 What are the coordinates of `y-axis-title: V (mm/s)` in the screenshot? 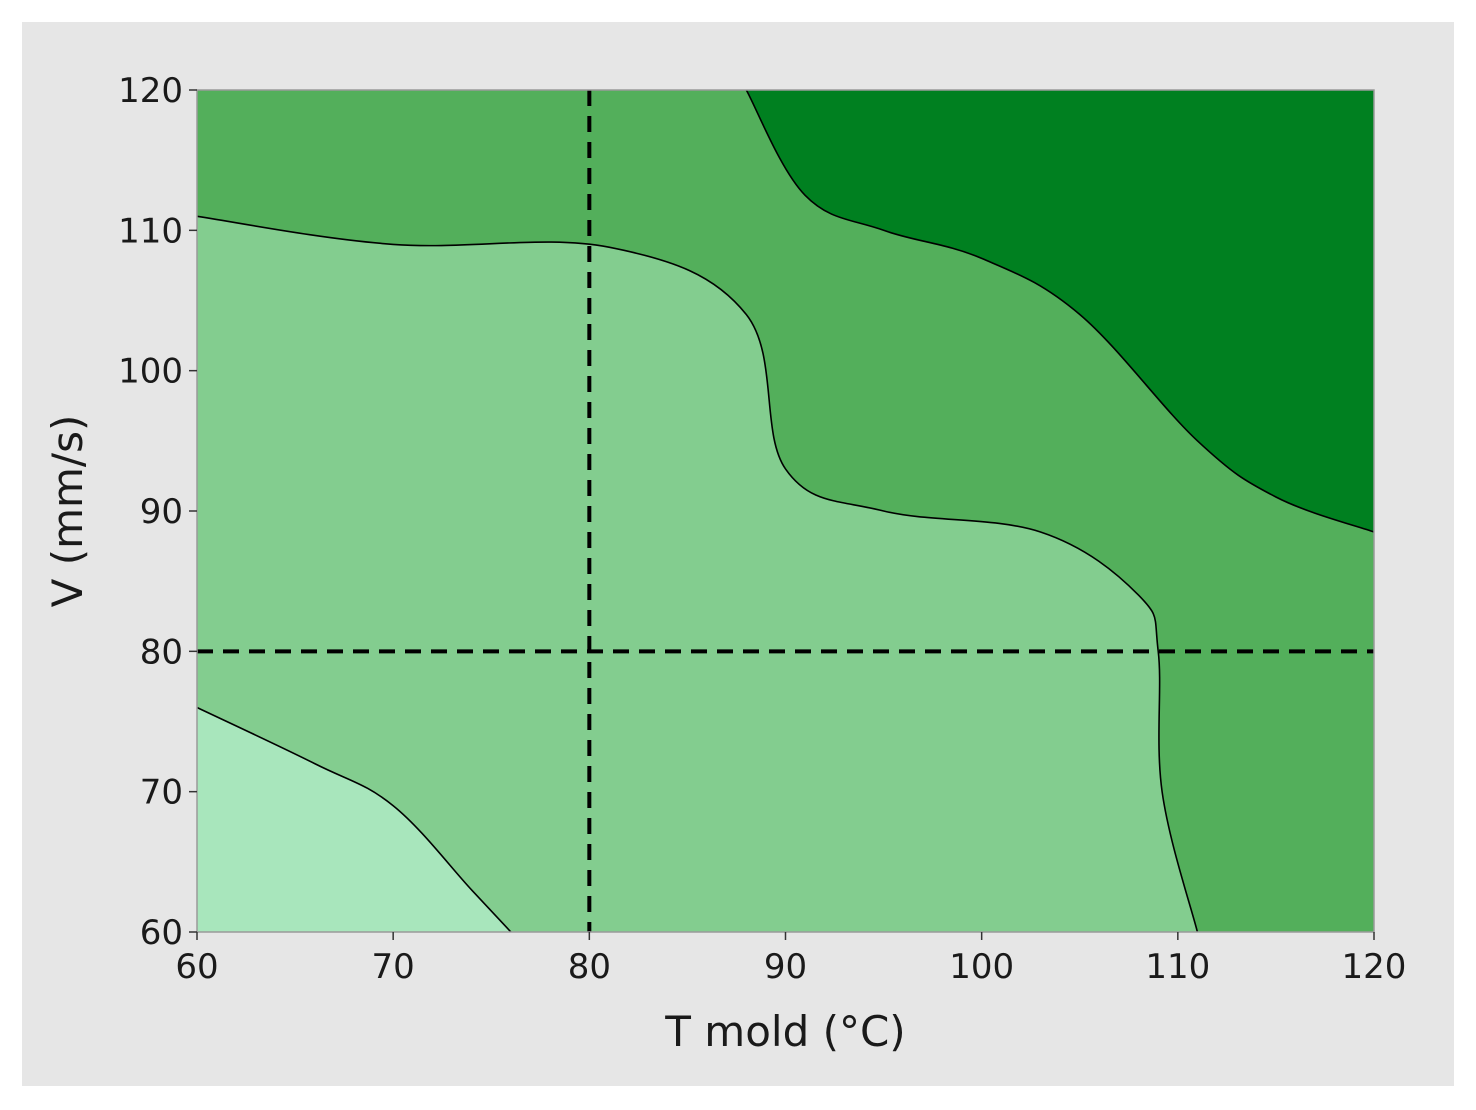 It's located at (67, 511).